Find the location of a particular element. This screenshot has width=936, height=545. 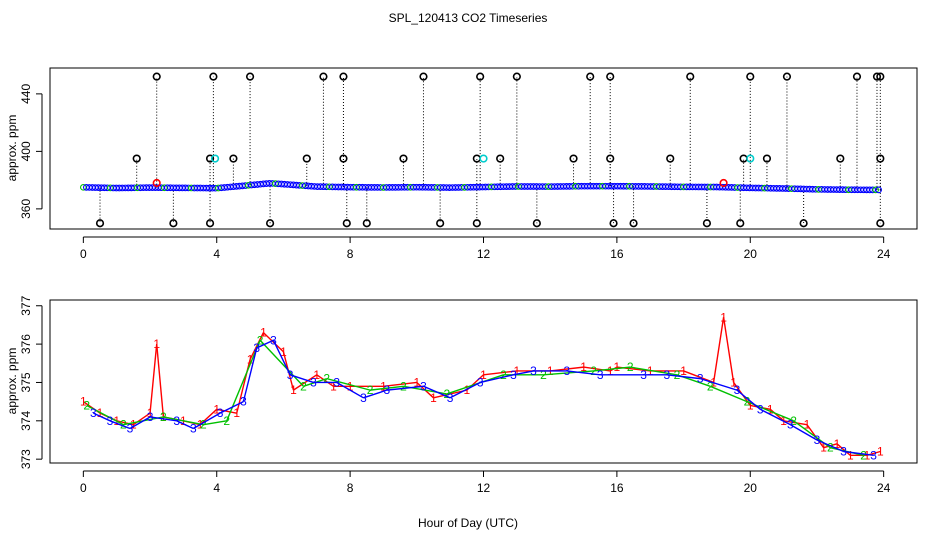

bottom-x-tick-label: 24 is located at coordinates (884, 488).